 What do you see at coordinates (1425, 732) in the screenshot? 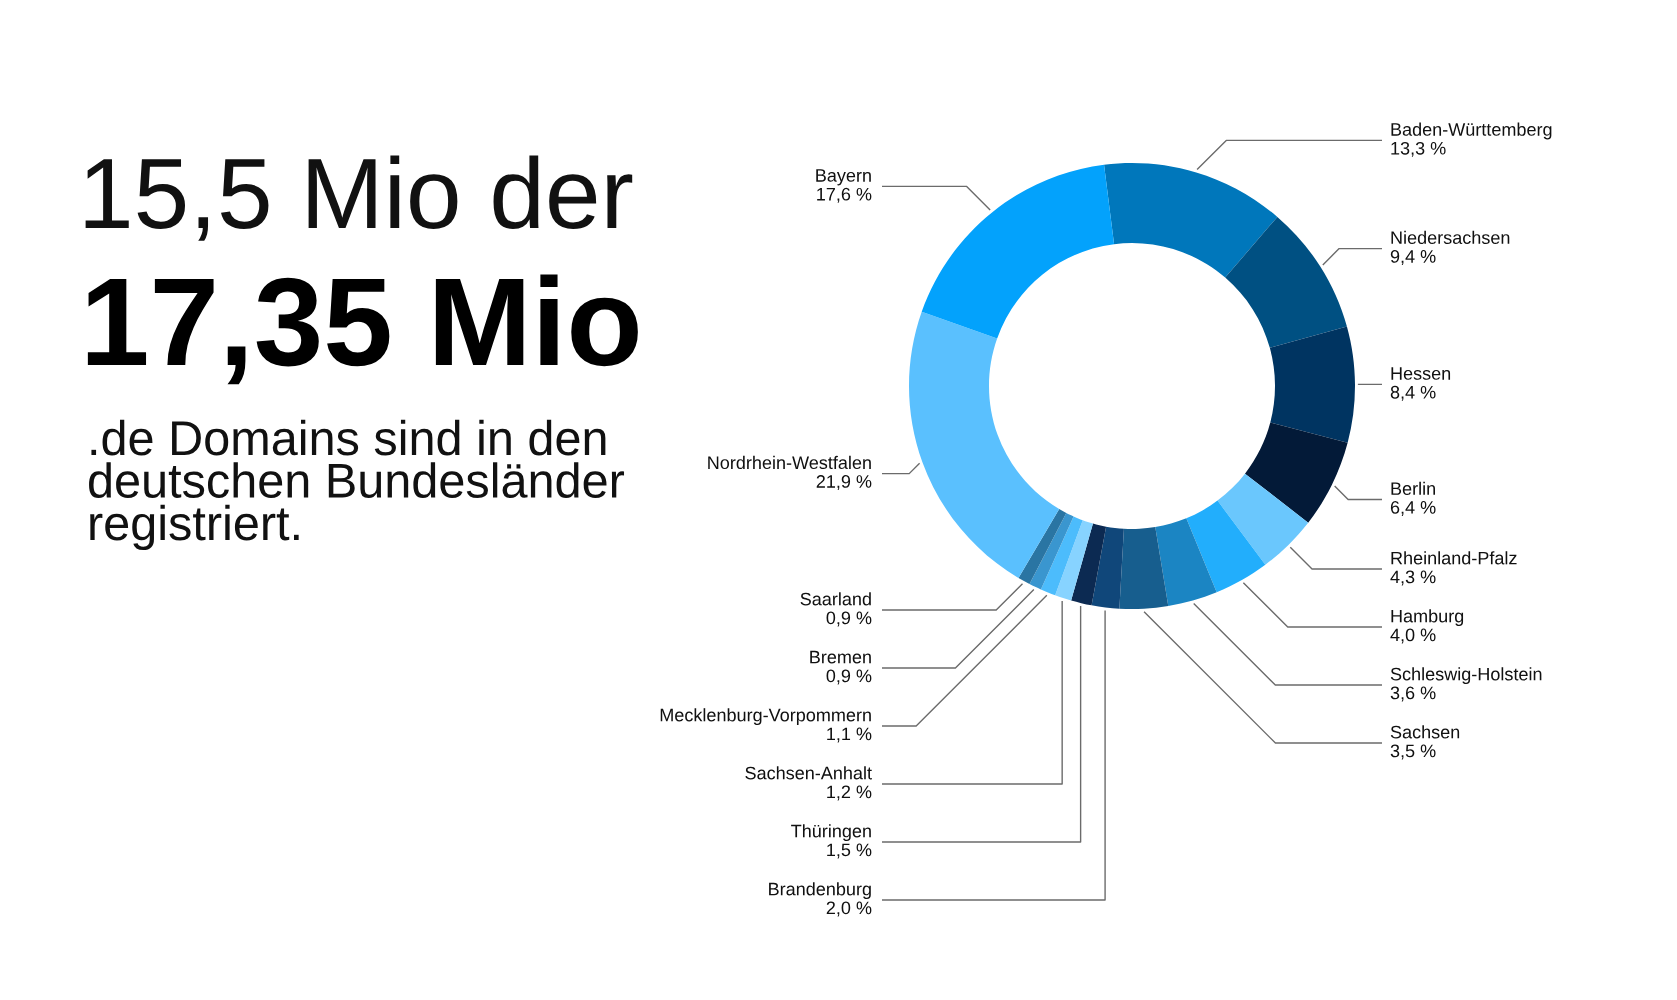
I see `slice-label: Sachsen` at bounding box center [1425, 732].